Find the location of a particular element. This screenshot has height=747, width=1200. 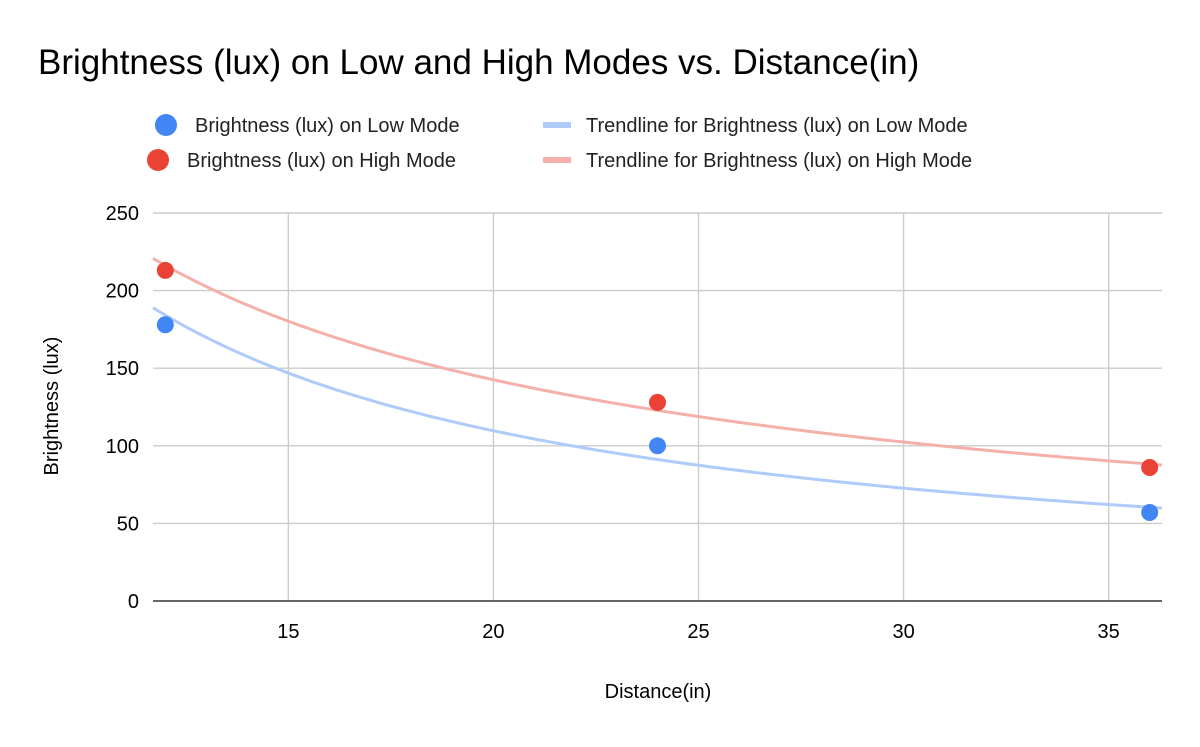

y-tick-label: 150 is located at coordinates (122, 369).